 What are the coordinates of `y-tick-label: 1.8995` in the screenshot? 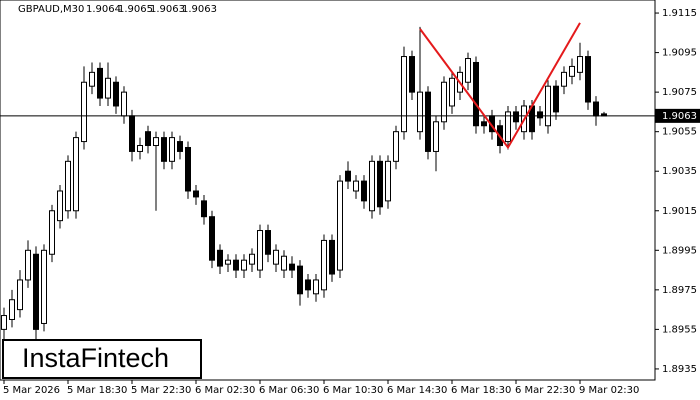 It's located at (679, 250).